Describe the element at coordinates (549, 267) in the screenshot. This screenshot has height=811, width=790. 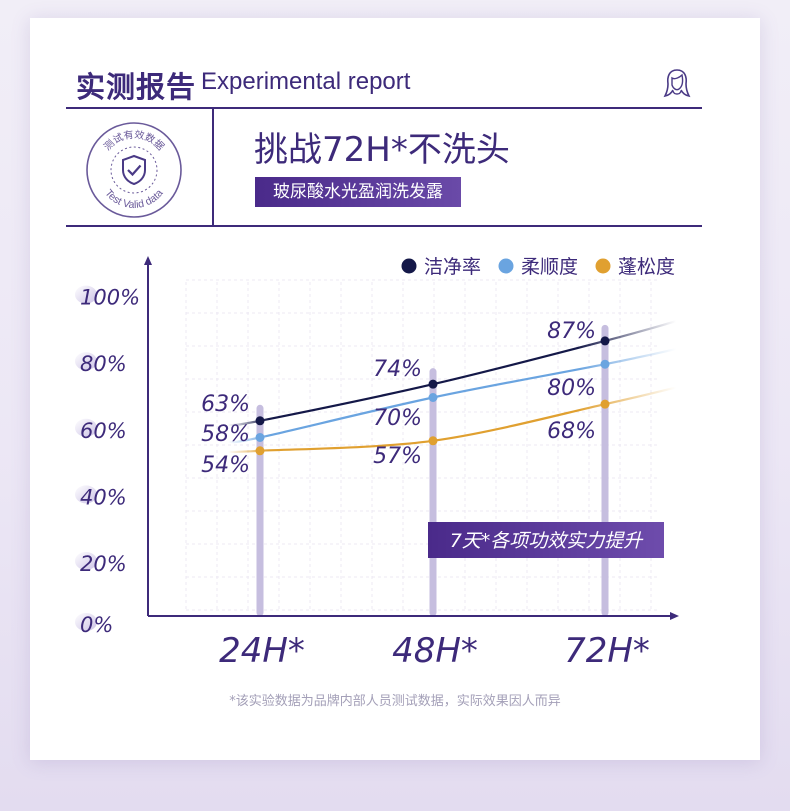
I see `legend-label: 柔顺度` at that location.